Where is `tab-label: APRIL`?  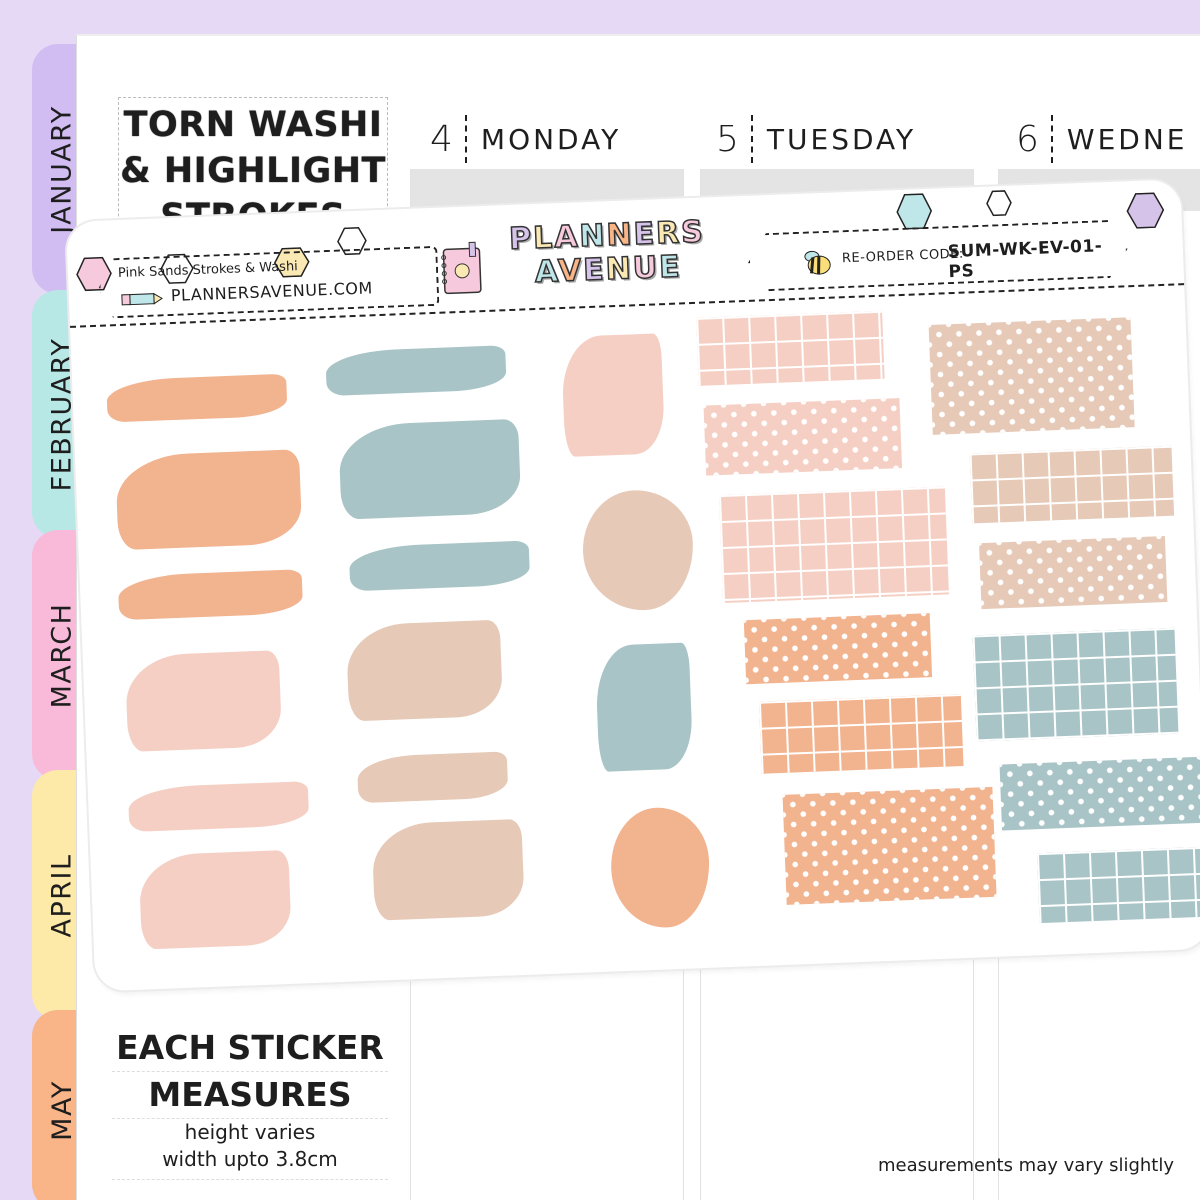 tab-label: APRIL is located at coordinates (62, 895).